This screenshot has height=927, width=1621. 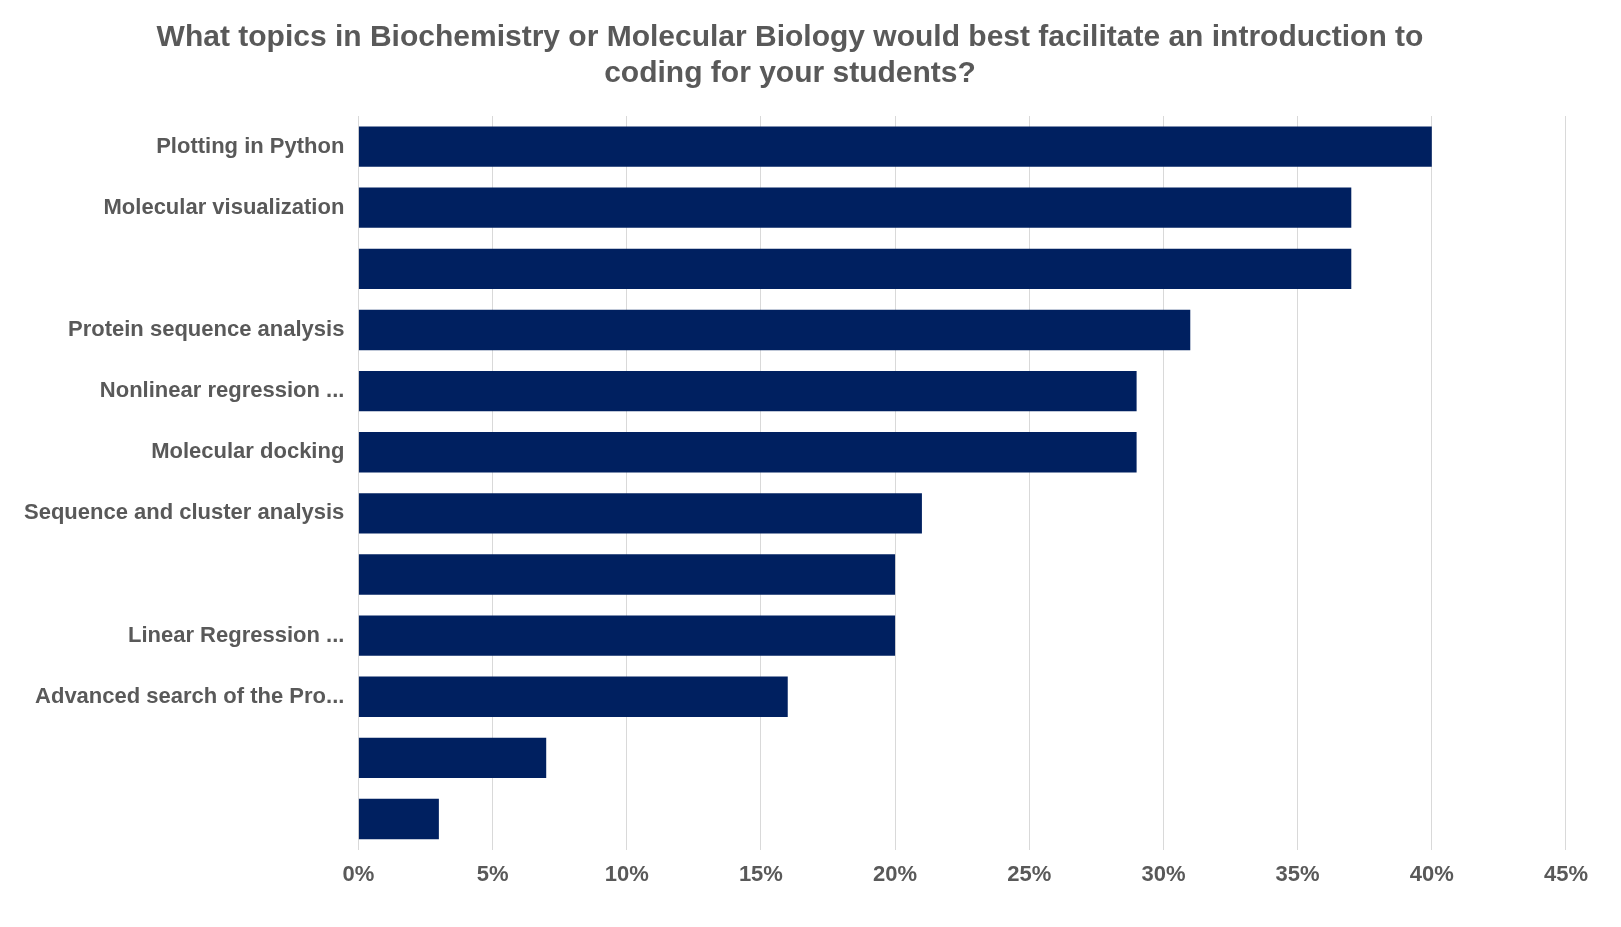 What do you see at coordinates (248, 451) in the screenshot?
I see `y-tick-label: Molecular docking` at bounding box center [248, 451].